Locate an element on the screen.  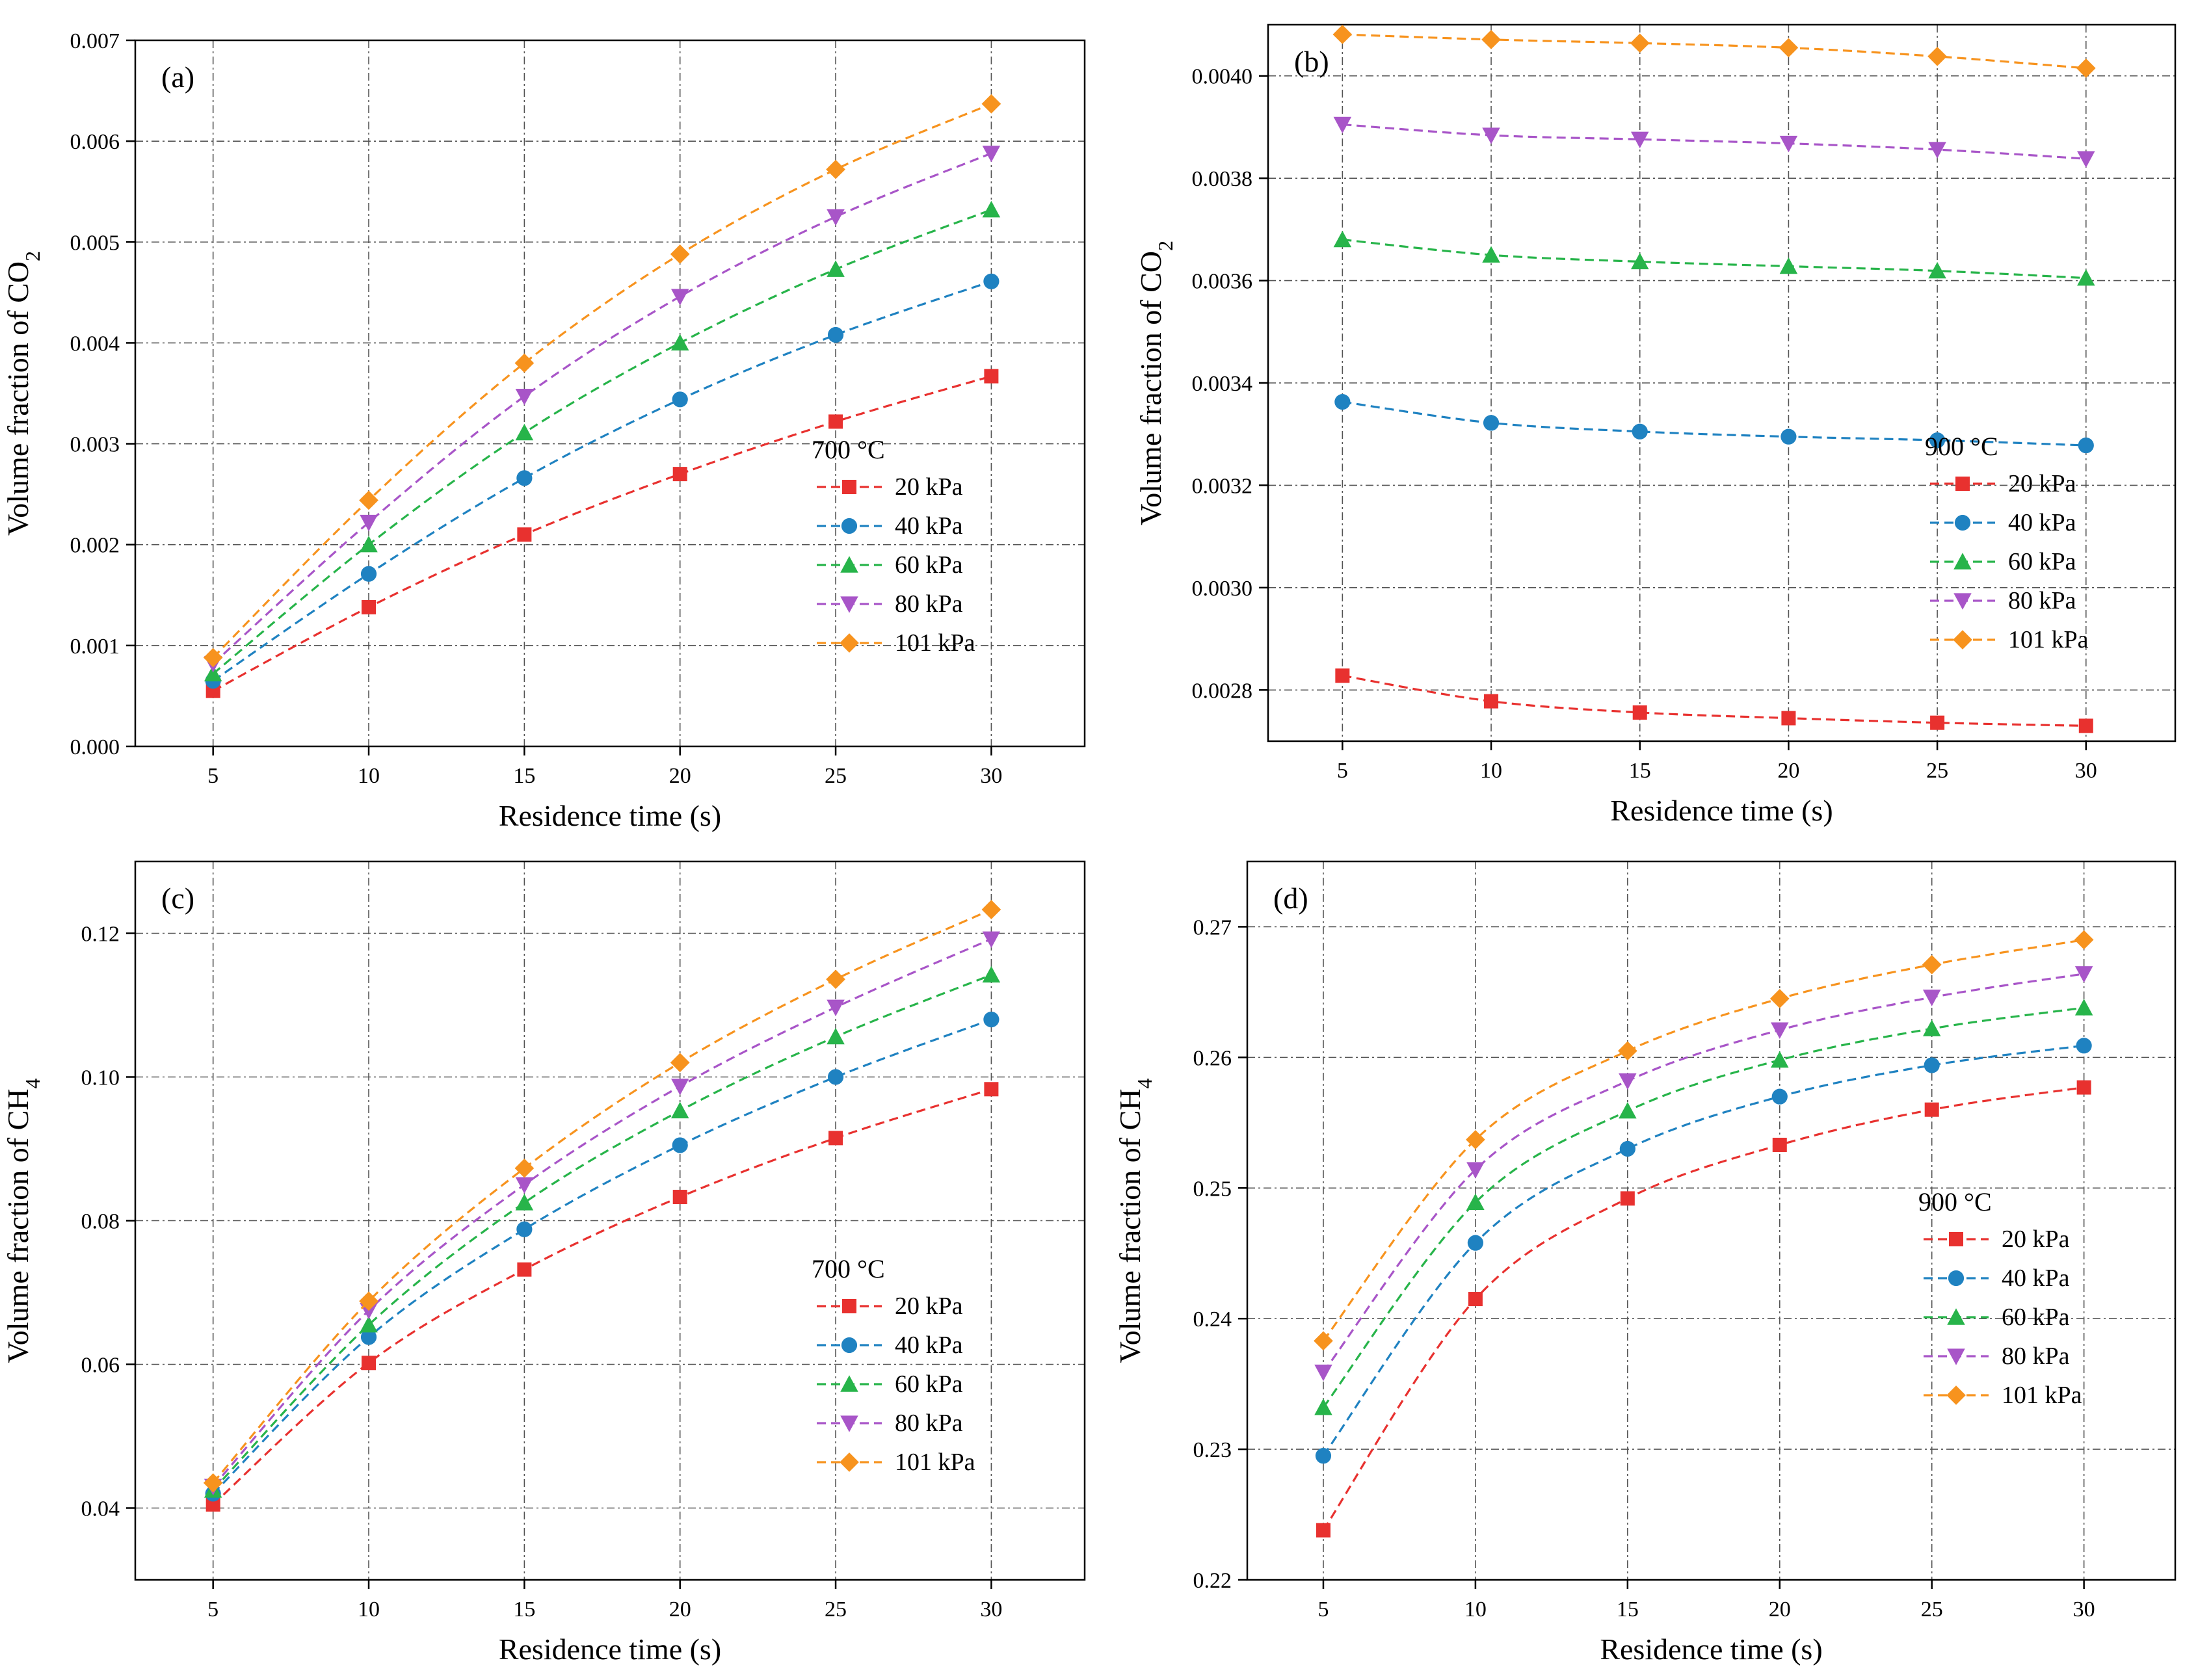
y-tick-label: 0.27 is located at coordinates (1212, 927).